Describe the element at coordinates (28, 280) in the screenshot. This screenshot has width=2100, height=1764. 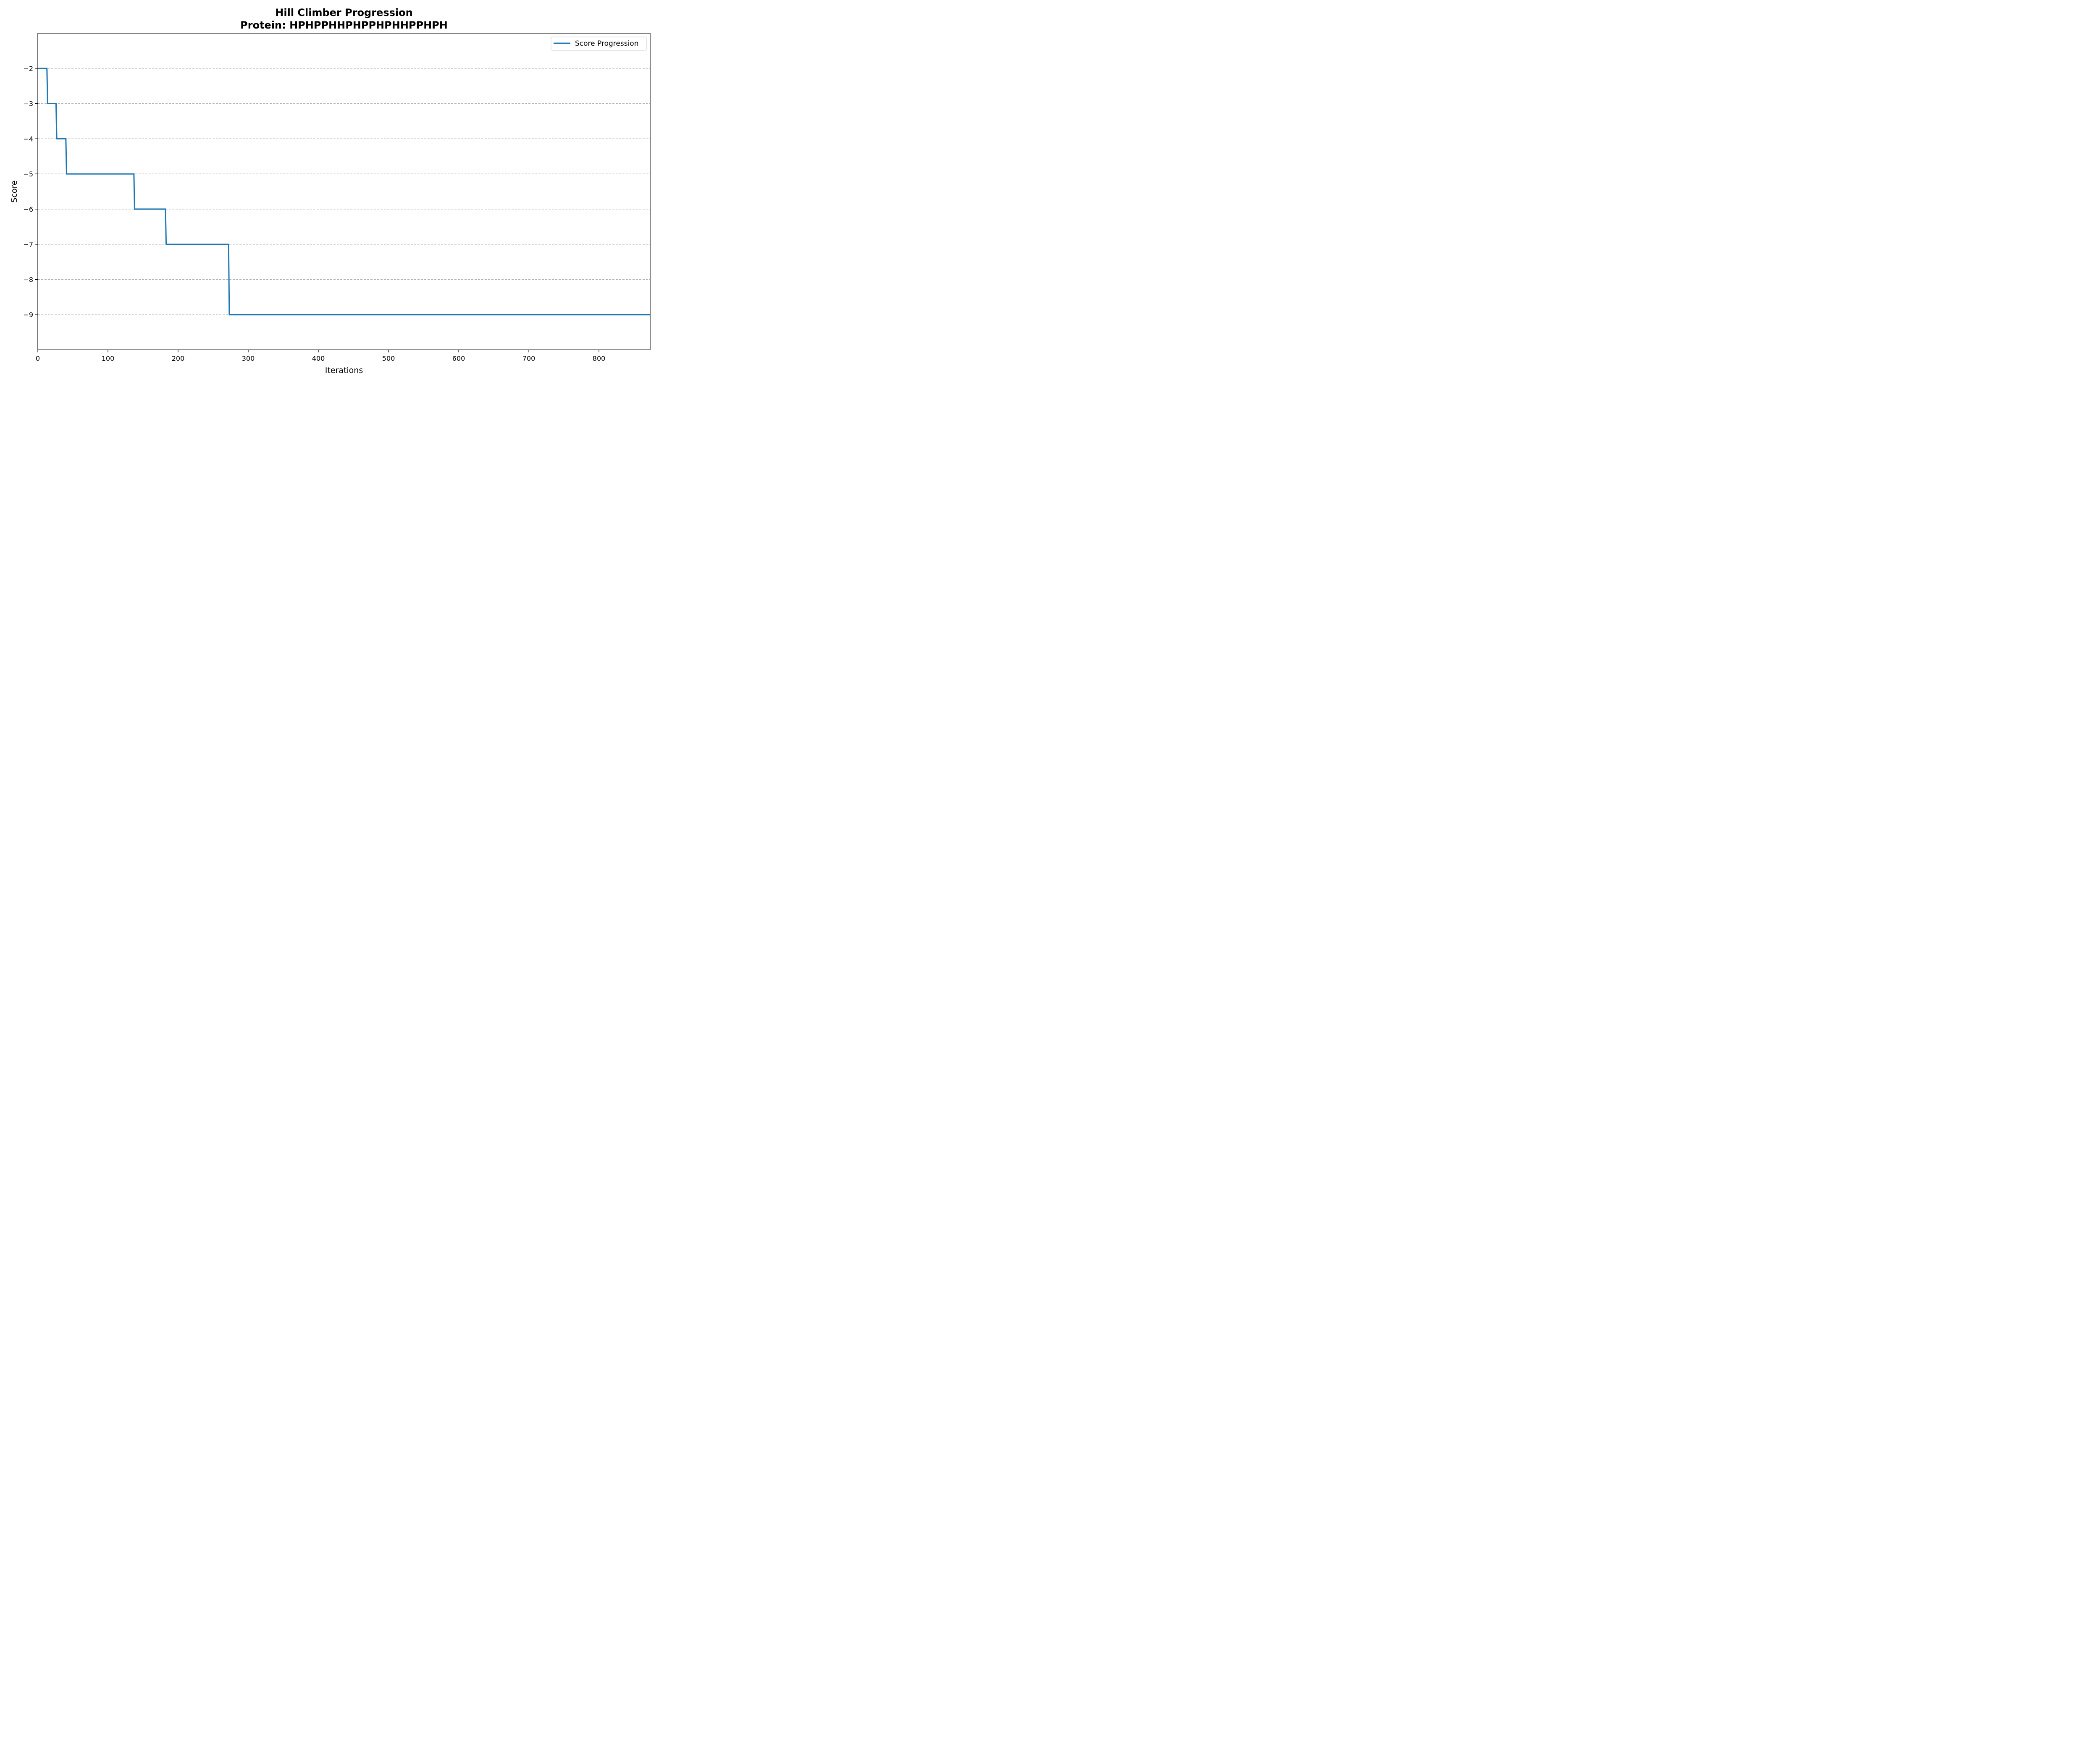
I see `y-tick-label: −8` at that location.